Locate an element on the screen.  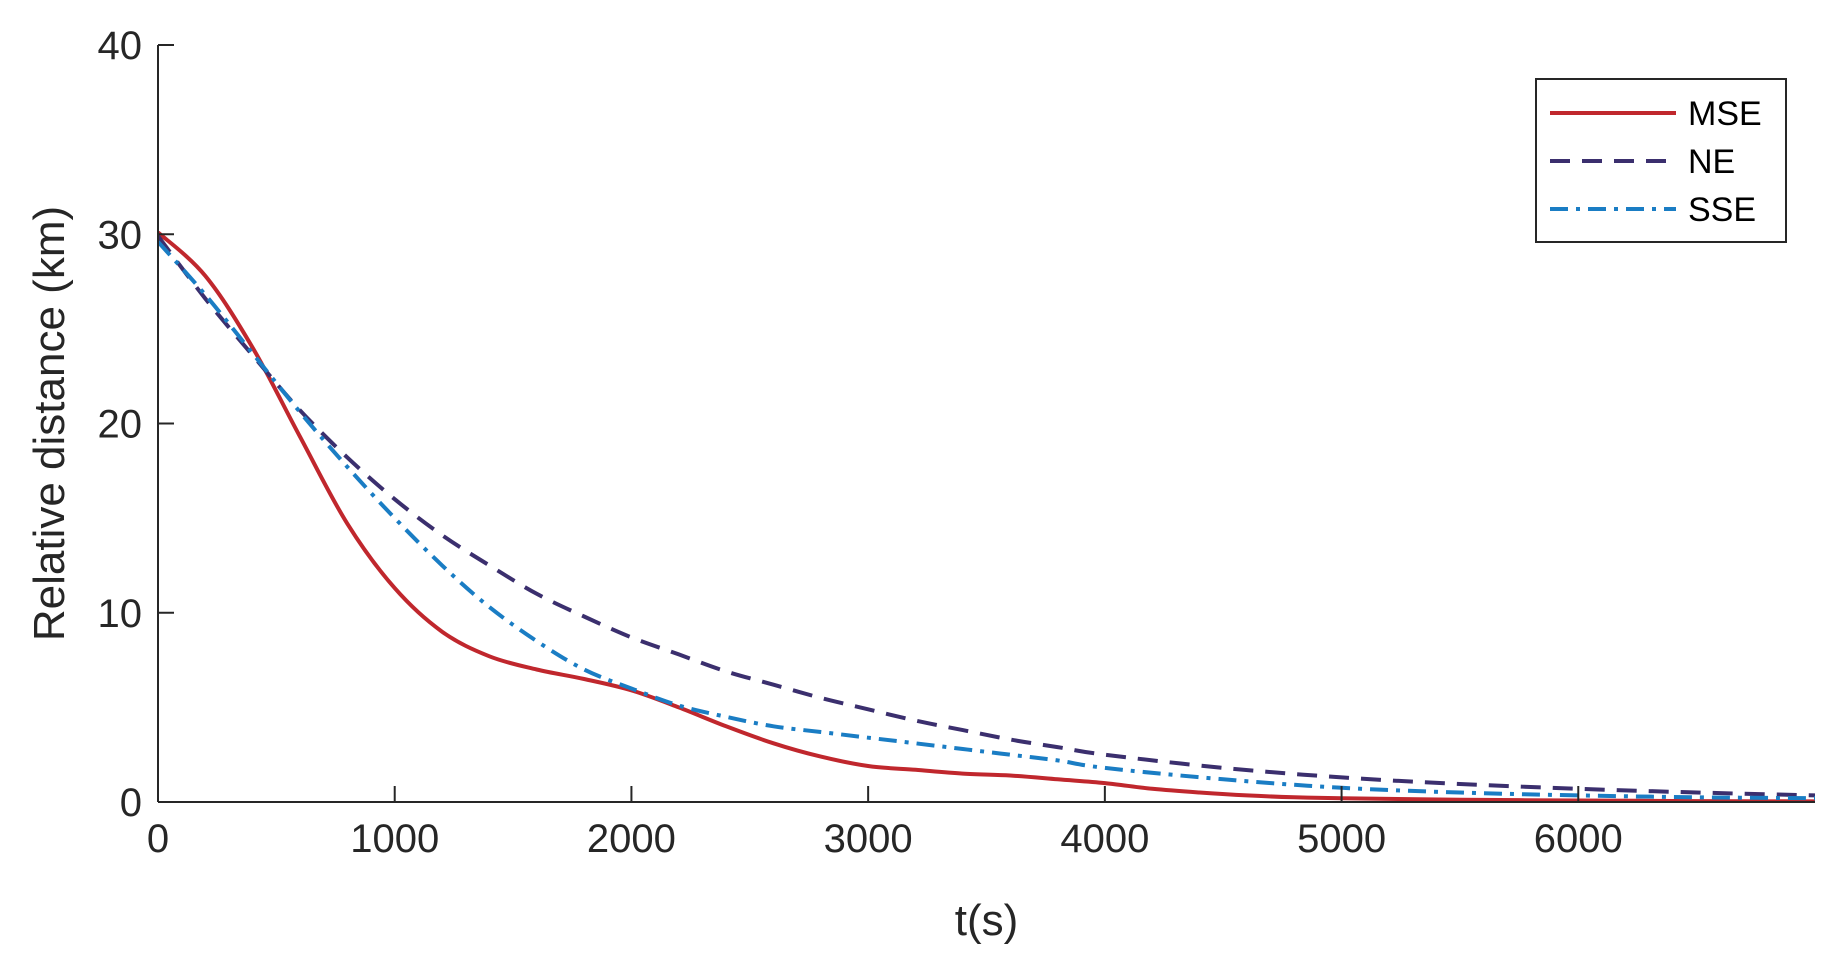
y-tick-label: 10 is located at coordinates (120, 614).